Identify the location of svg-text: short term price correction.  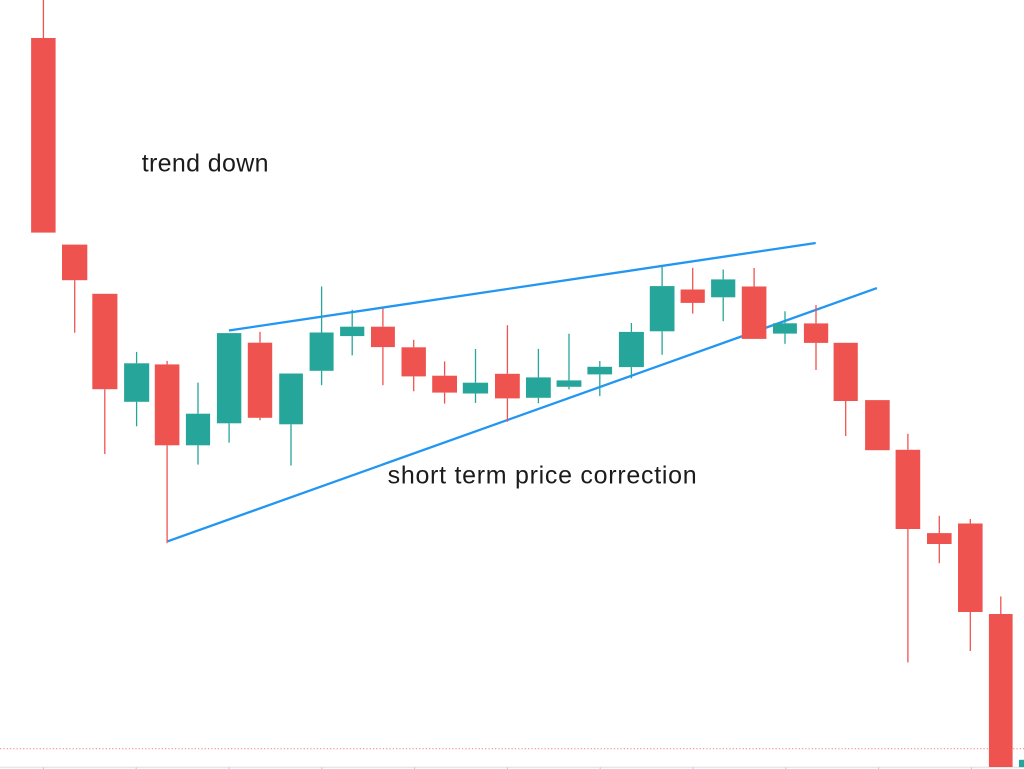
(543, 476).